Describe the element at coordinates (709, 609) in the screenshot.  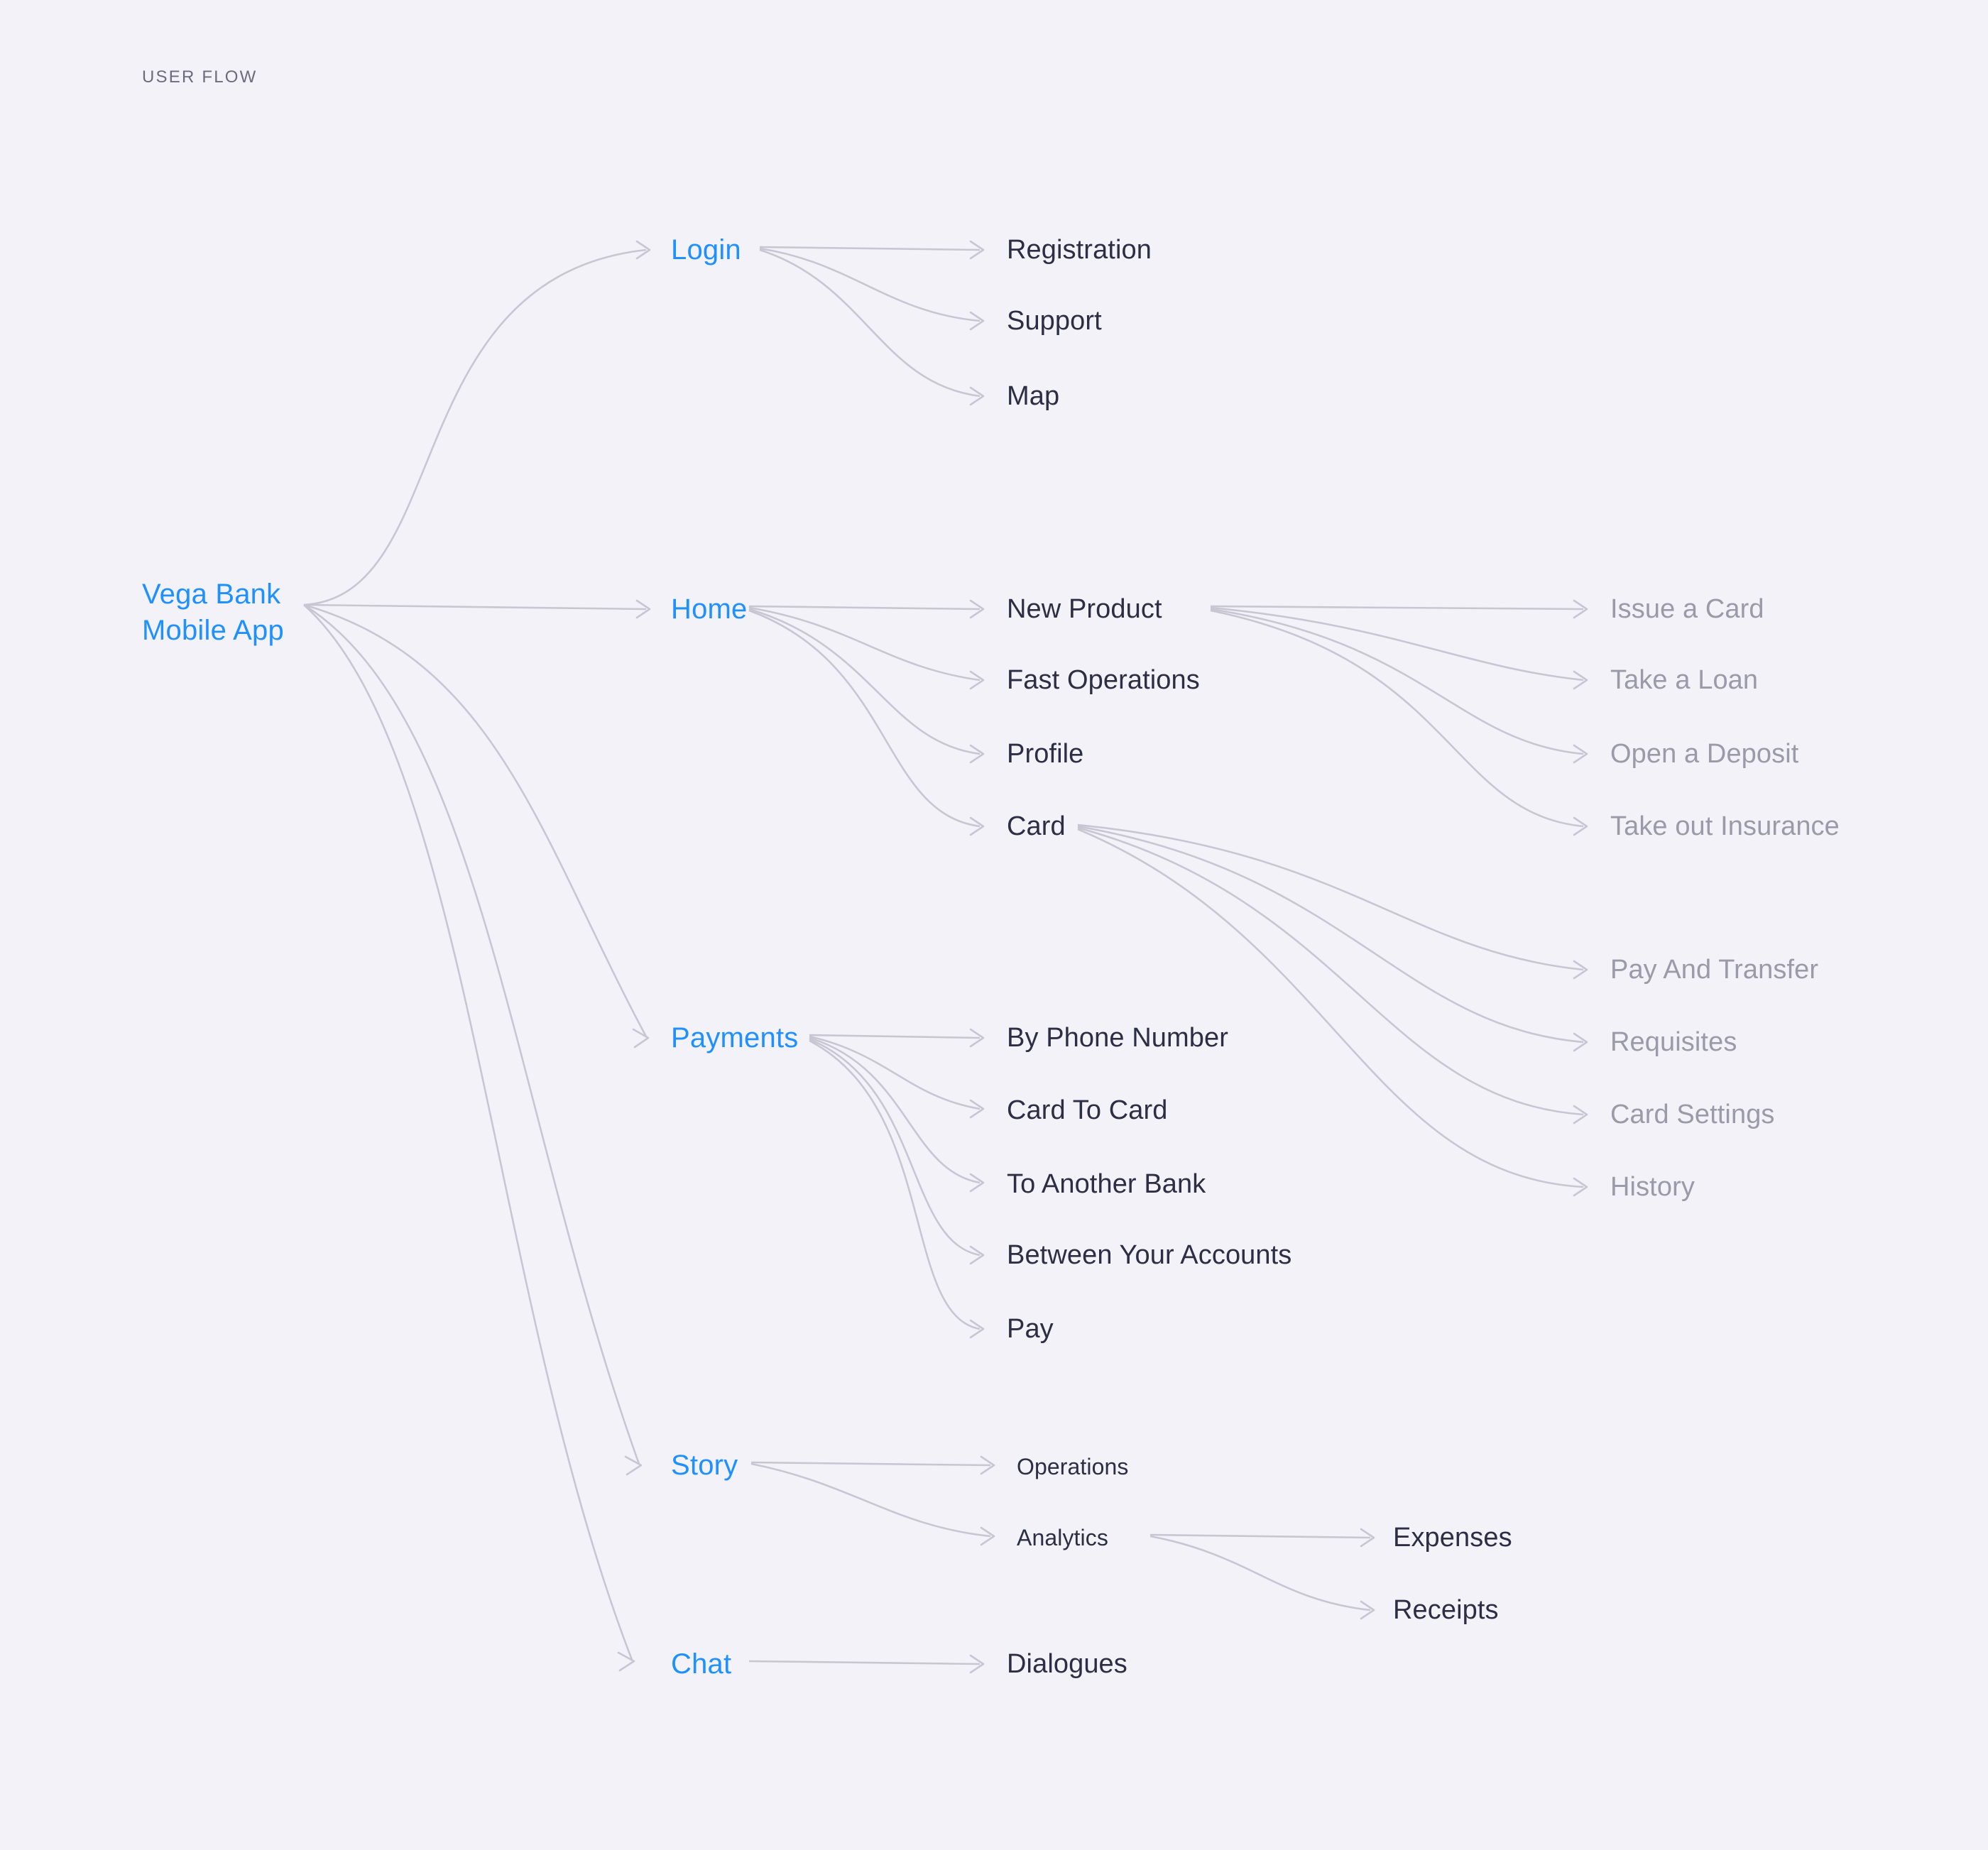
I see `node-home: Home` at that location.